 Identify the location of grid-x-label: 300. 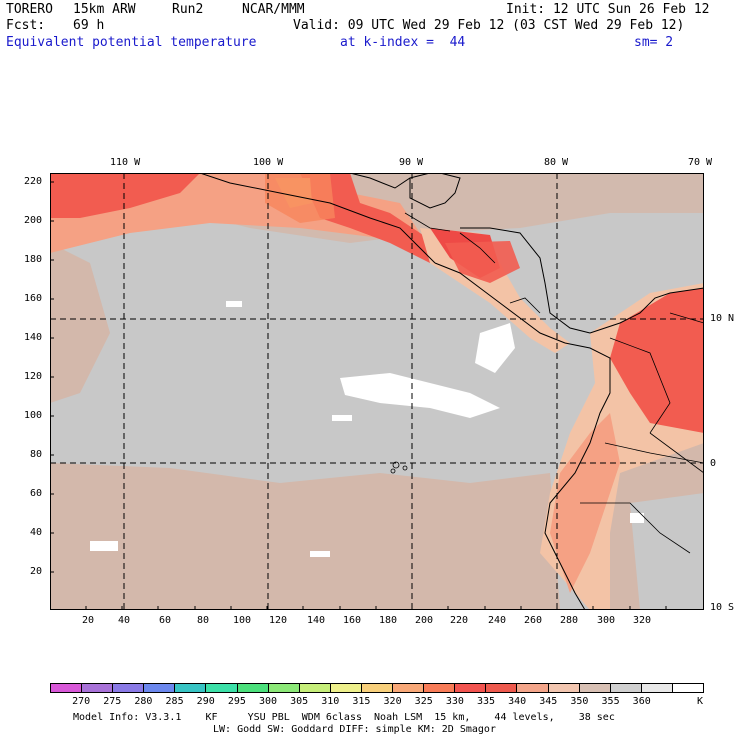
(606, 620).